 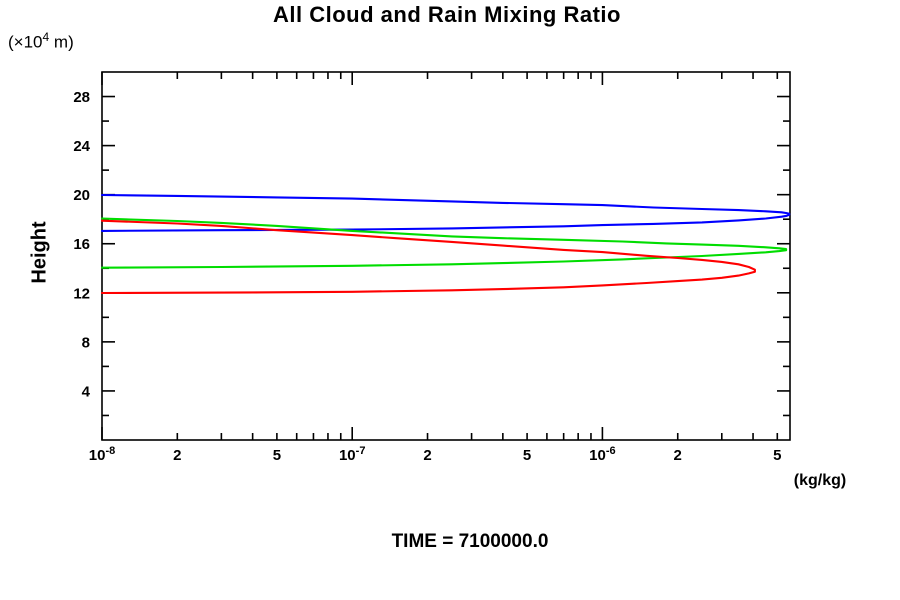 I want to click on y-unit-pre: (×10, so click(x=25, y=42).